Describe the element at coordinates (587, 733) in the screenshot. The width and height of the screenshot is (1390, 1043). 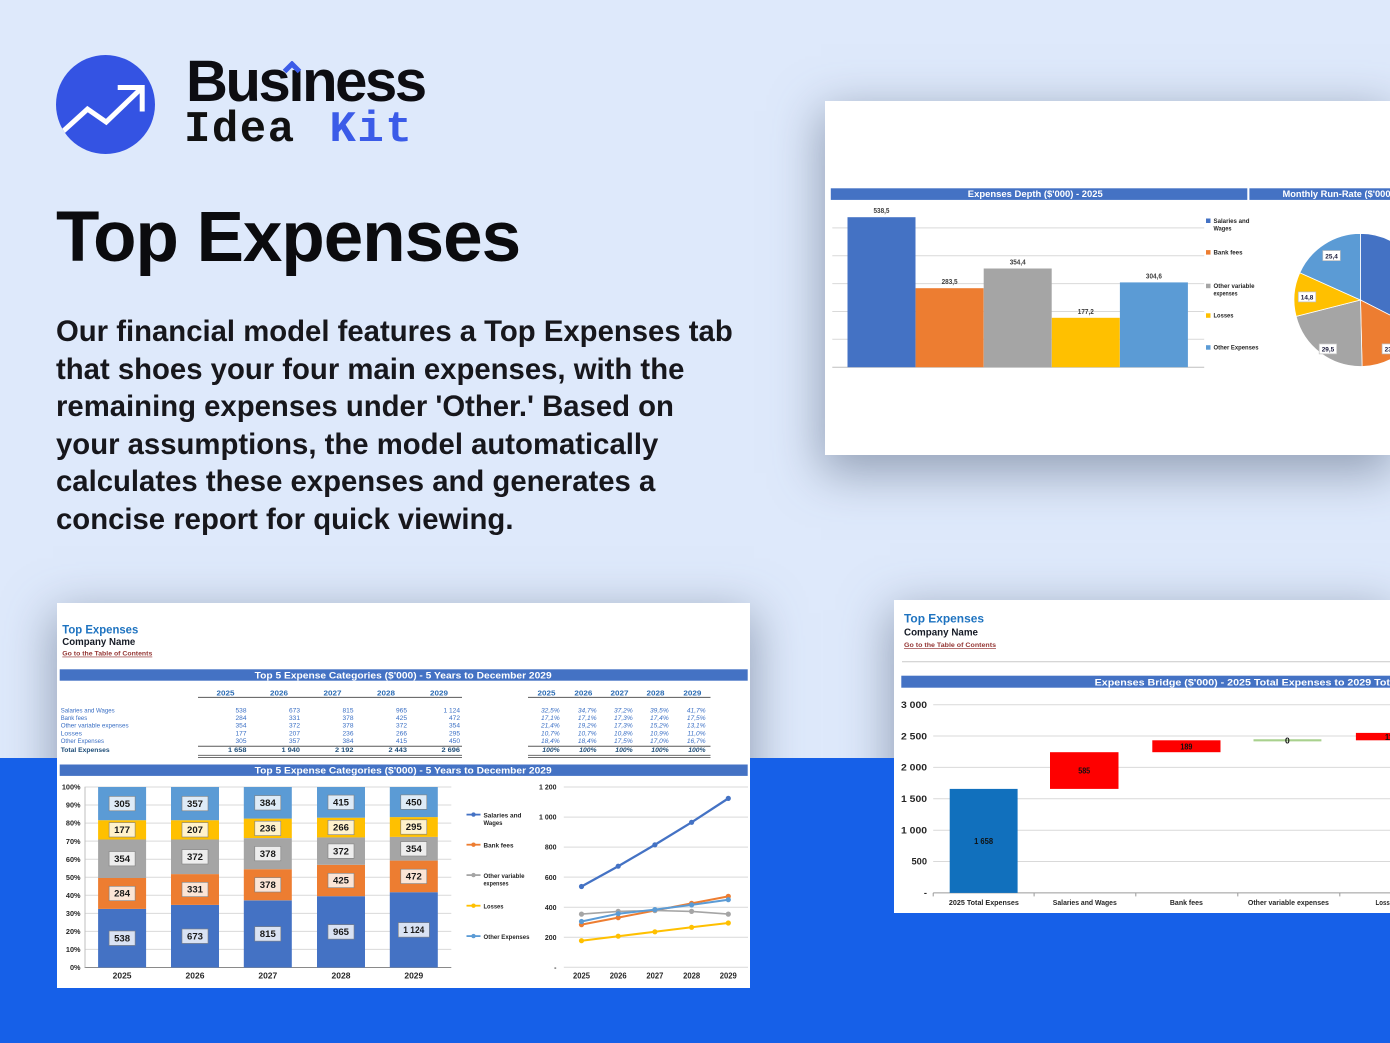
I see `svg-text: 10,7%` at that location.